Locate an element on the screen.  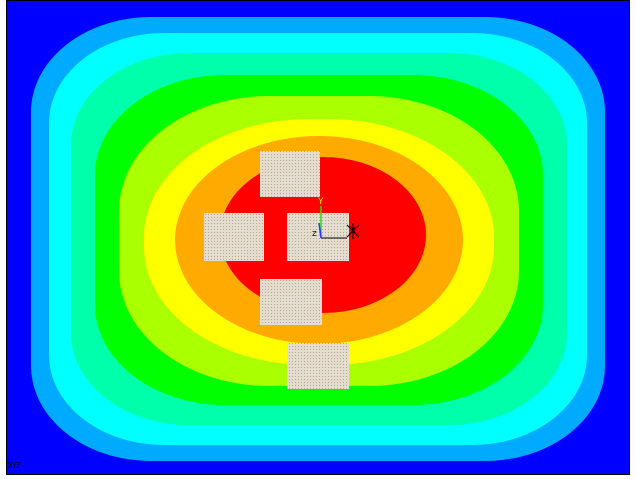
triad-z-axis is located at coordinates (320, 230).